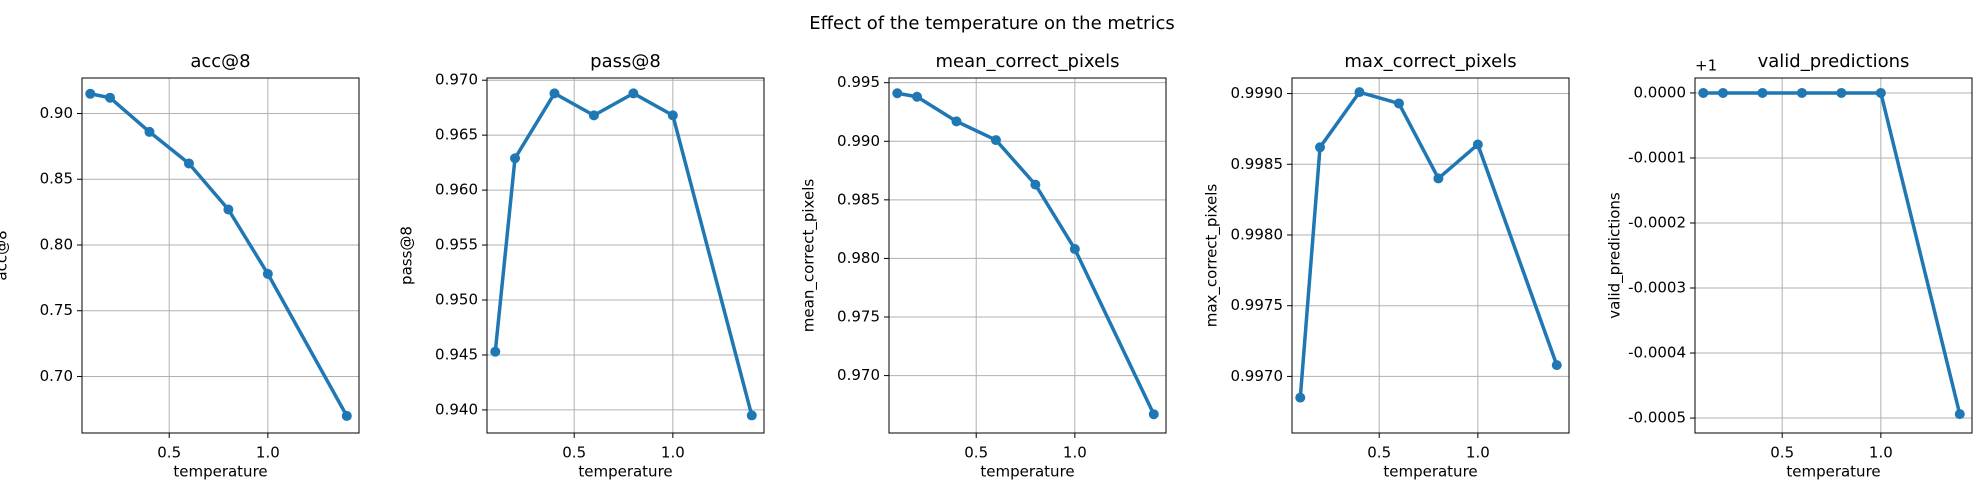 The width and height of the screenshot is (1984, 492). What do you see at coordinates (456, 300) in the screenshot?
I see `y-tick-label: 0.950` at bounding box center [456, 300].